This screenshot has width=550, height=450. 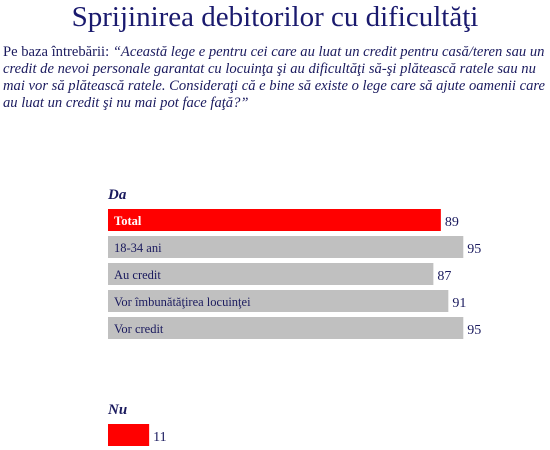 I want to click on value-label-0-2: 87, so click(x=444, y=276).